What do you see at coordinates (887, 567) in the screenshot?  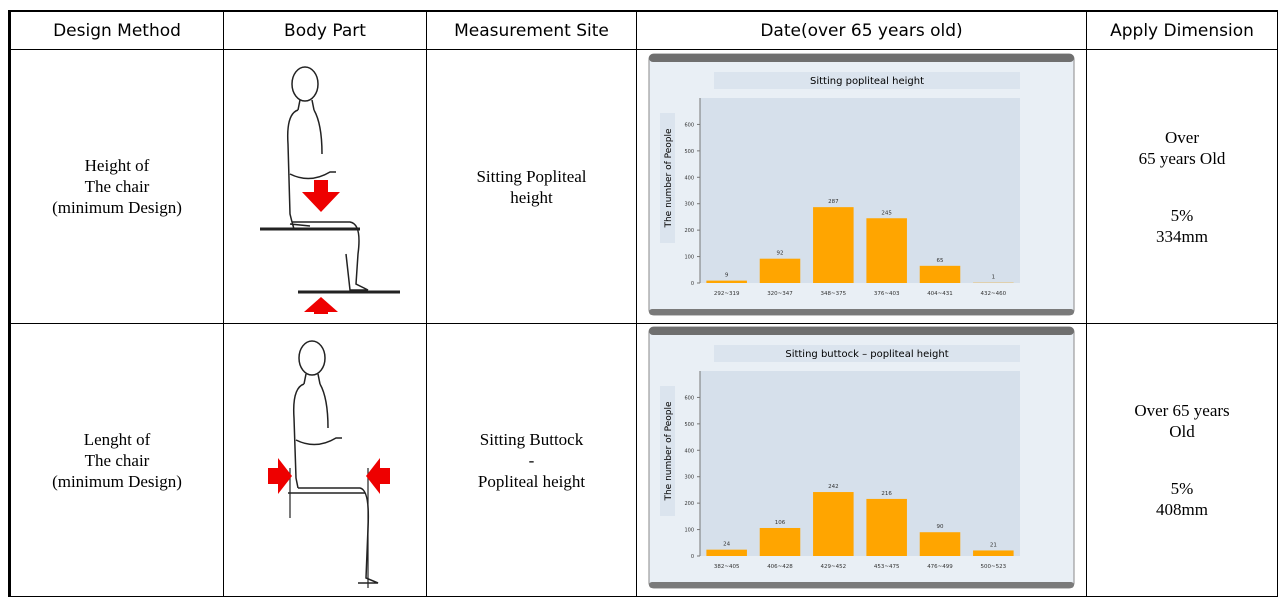 I see `x-tick-label: 453~475` at bounding box center [887, 567].